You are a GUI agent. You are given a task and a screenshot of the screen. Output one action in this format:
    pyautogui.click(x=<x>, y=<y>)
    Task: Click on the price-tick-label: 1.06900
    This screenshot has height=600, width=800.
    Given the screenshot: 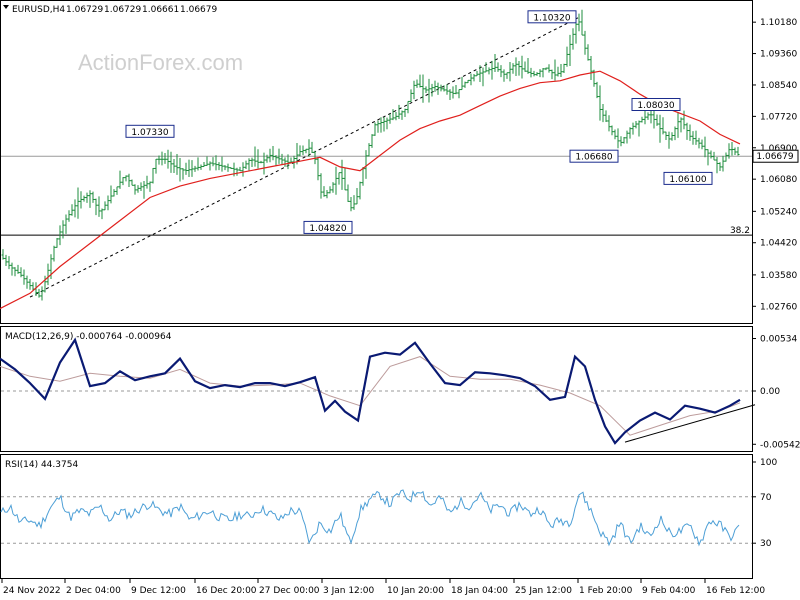 What is the action you would take?
    pyautogui.click(x=778, y=149)
    